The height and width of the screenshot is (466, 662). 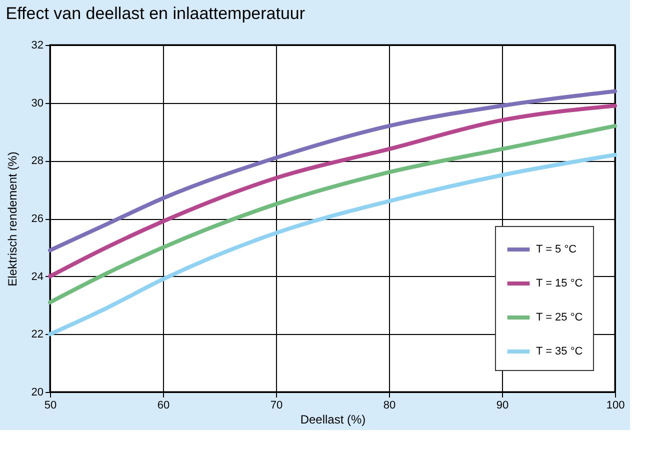 What do you see at coordinates (502, 406) in the screenshot?
I see `x-tick-label: 90` at bounding box center [502, 406].